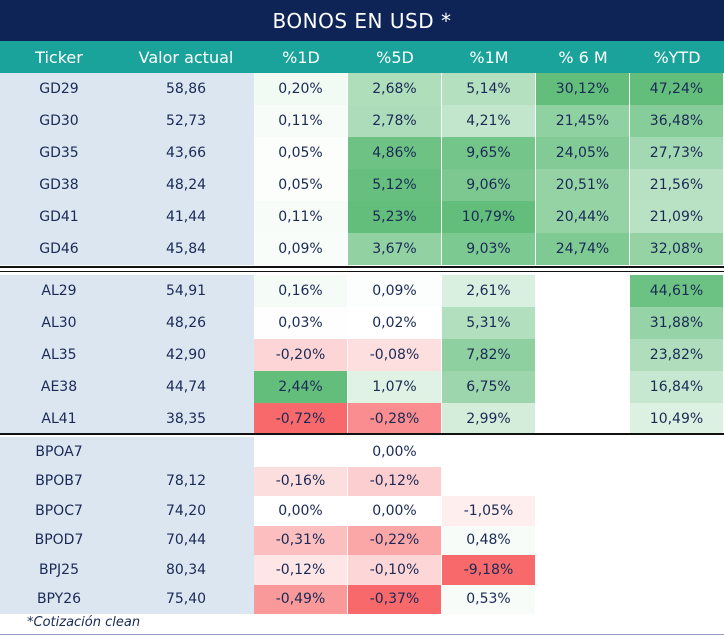  Describe the element at coordinates (395, 291) in the screenshot. I see `pct-cell-d5: 0,09%` at that location.